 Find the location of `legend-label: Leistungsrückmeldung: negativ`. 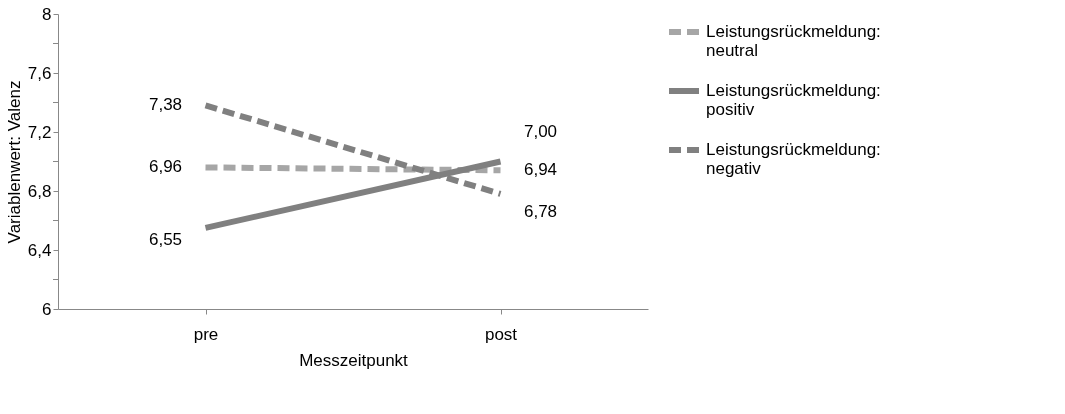

legend-label: Leistungsrückmeldung: negativ is located at coordinates (793, 159).